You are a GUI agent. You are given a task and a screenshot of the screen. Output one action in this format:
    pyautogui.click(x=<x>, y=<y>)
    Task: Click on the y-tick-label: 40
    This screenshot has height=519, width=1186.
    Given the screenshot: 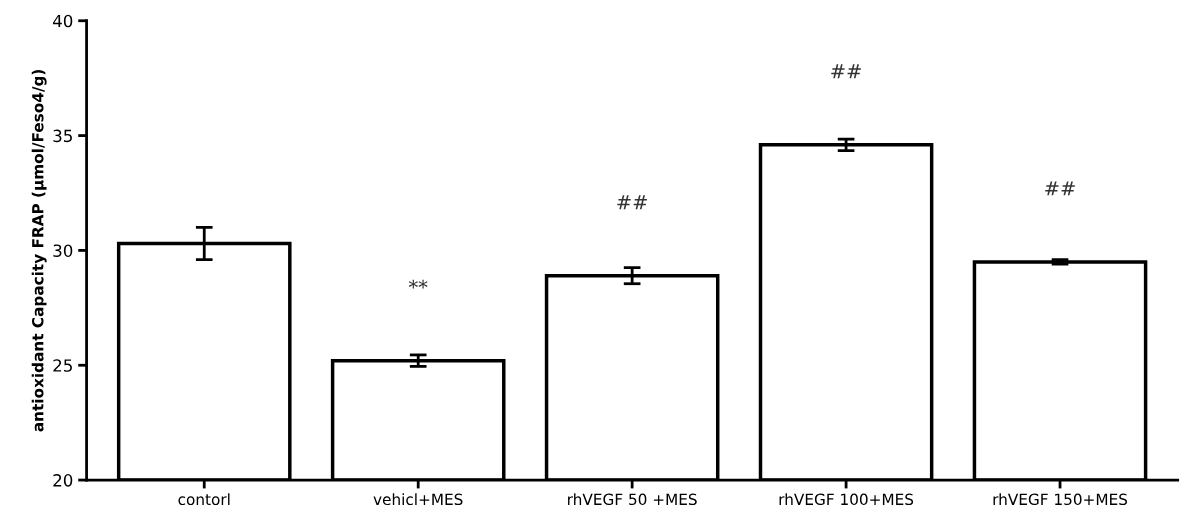 What is the action you would take?
    pyautogui.click(x=62, y=21)
    